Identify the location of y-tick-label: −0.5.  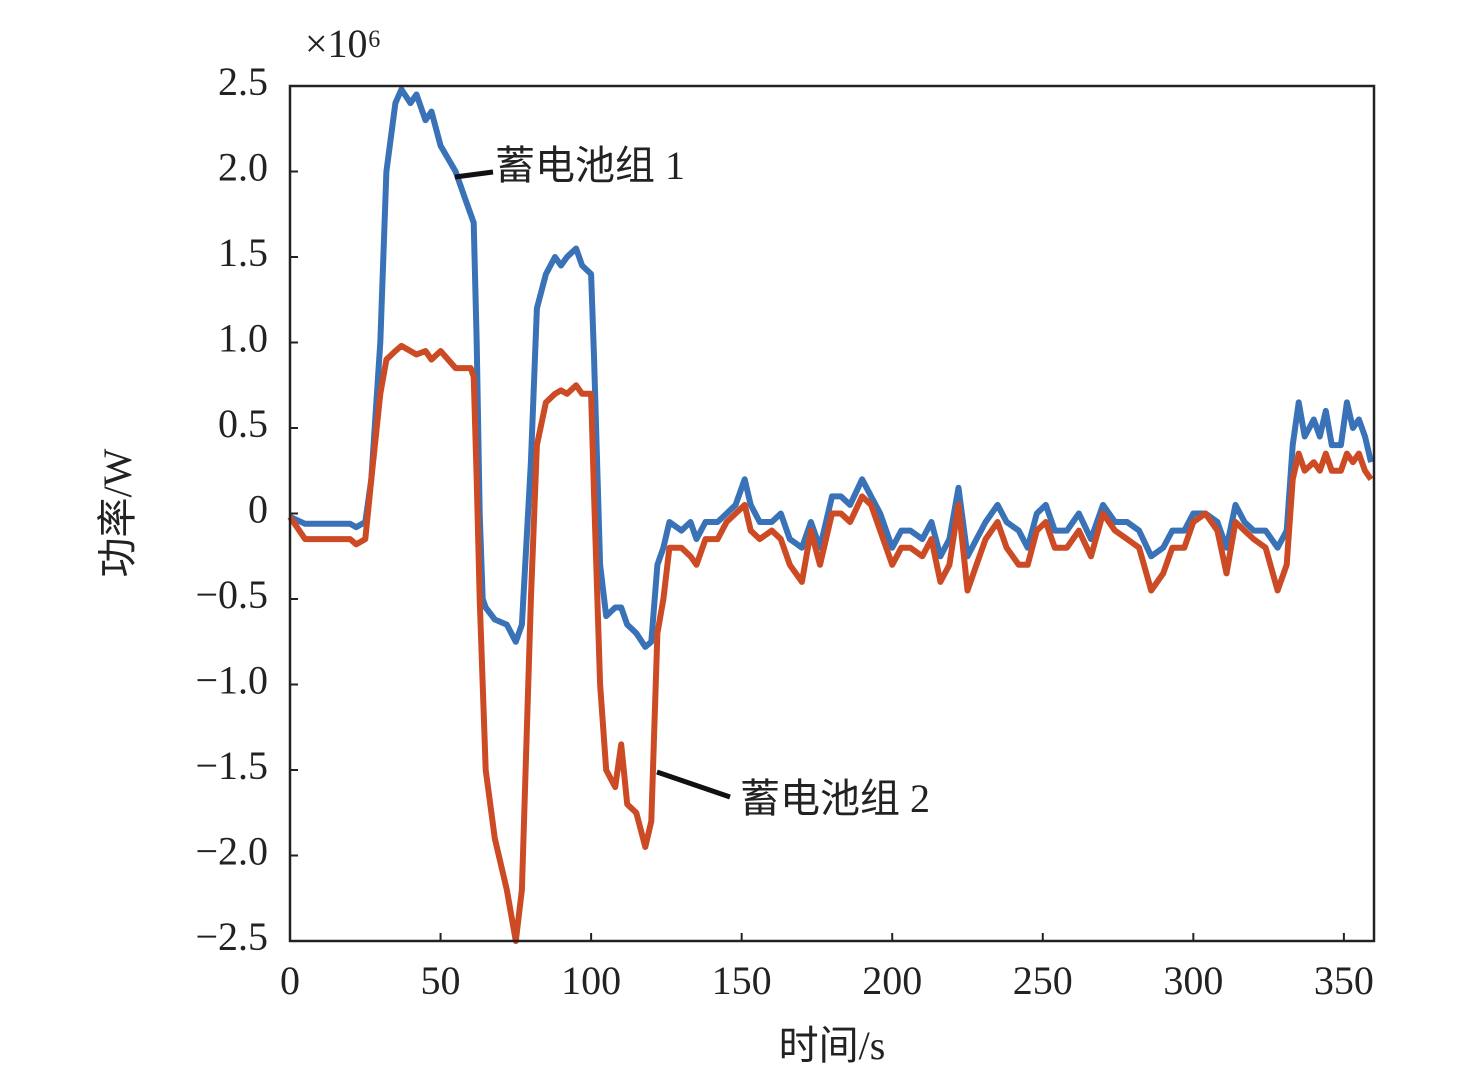
(231, 594).